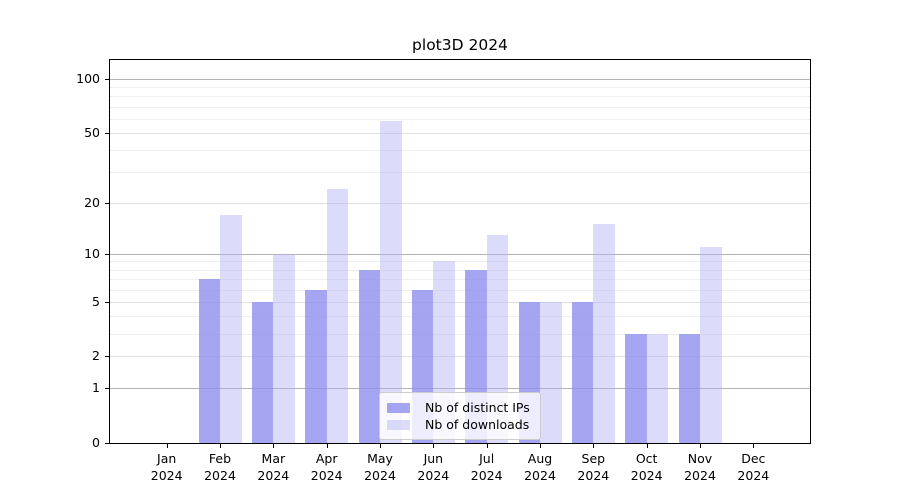 This screenshot has width=900, height=500. I want to click on chart-title: plot3D 2024, so click(460, 45).